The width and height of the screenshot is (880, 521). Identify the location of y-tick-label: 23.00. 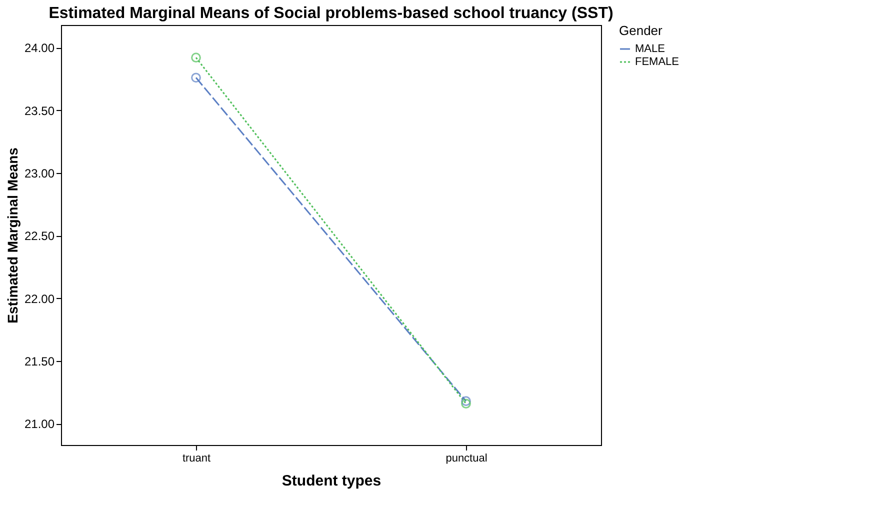
(39, 173).